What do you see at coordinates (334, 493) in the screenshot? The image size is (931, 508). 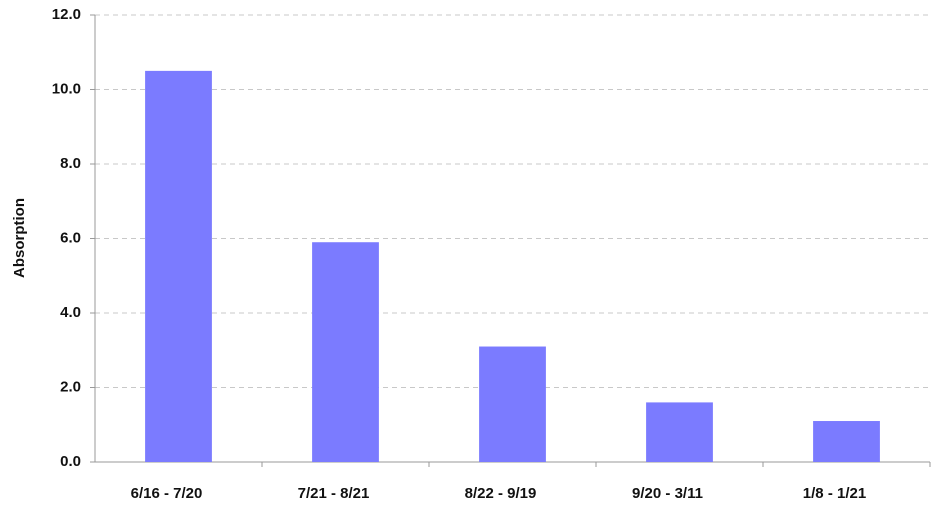 I see `x-tick-label: 7/21 - 8/21` at bounding box center [334, 493].